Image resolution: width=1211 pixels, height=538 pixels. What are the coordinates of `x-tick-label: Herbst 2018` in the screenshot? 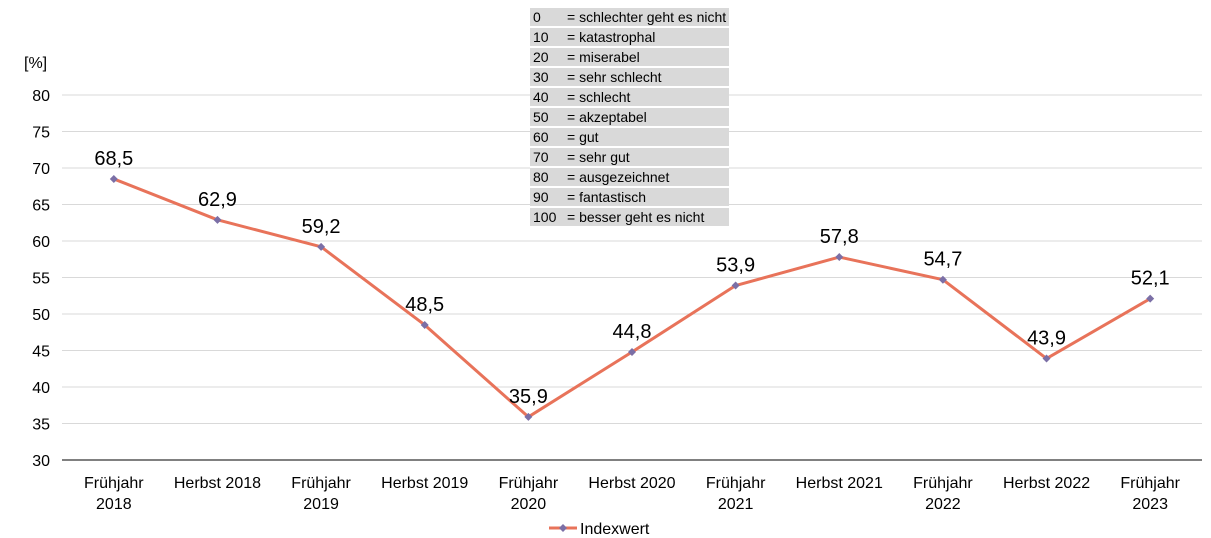 It's located at (217, 483).